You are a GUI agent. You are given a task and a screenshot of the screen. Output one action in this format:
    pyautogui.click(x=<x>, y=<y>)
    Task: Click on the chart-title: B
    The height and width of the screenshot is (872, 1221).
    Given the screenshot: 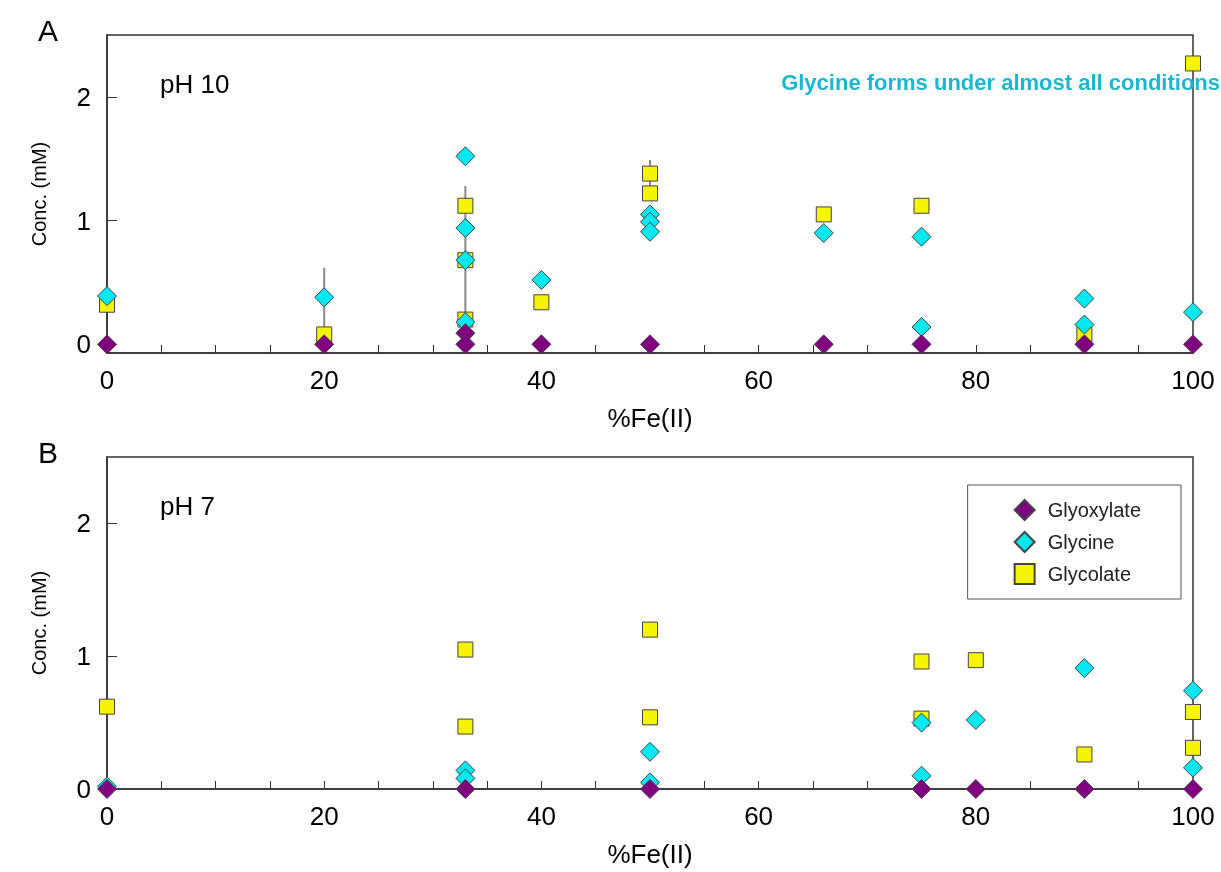 What is the action you would take?
    pyautogui.click(x=48, y=452)
    